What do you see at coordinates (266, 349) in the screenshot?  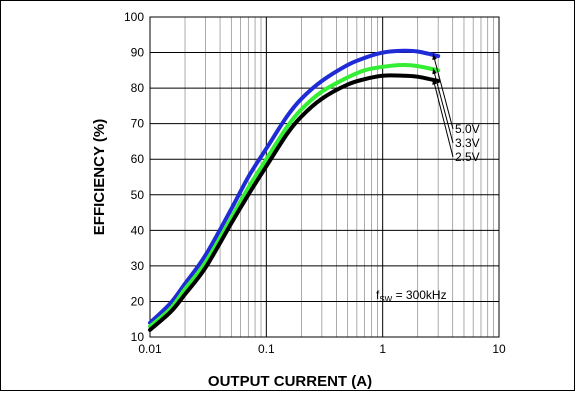 I see `x-tick-label: 0.1` at bounding box center [266, 349].